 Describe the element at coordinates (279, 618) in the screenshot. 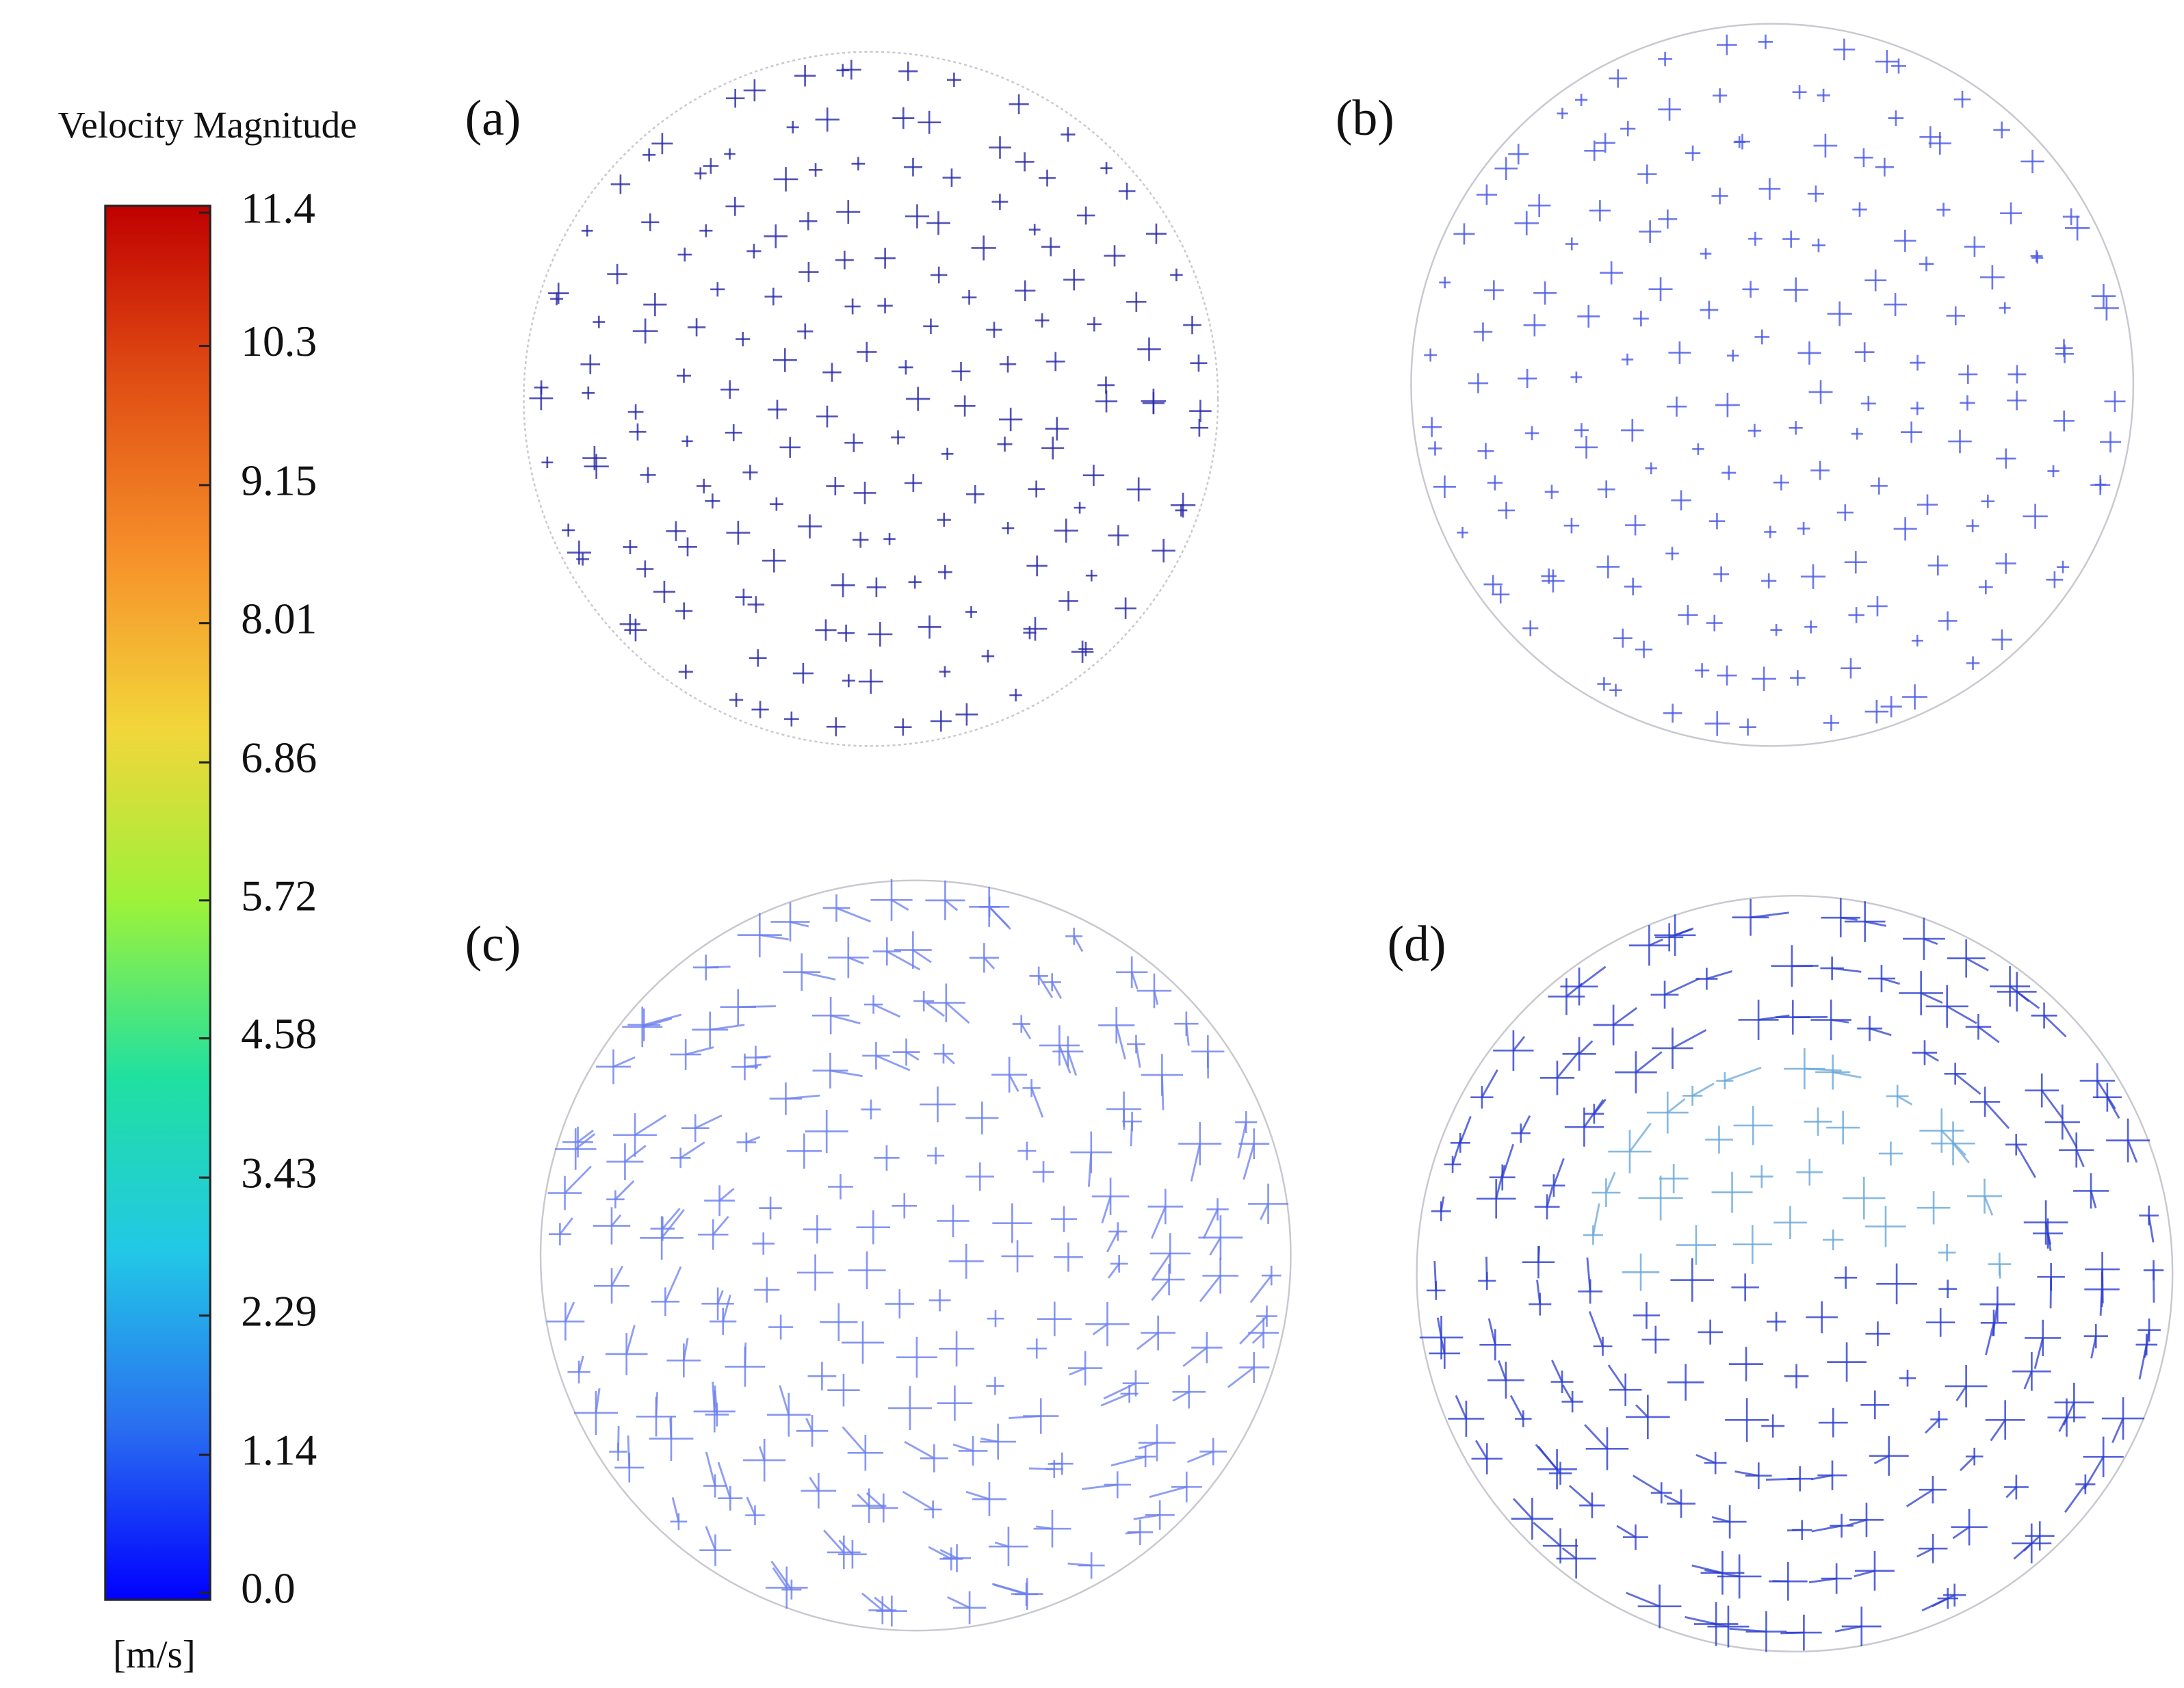

I see `y-tick-label: 8.01` at that location.